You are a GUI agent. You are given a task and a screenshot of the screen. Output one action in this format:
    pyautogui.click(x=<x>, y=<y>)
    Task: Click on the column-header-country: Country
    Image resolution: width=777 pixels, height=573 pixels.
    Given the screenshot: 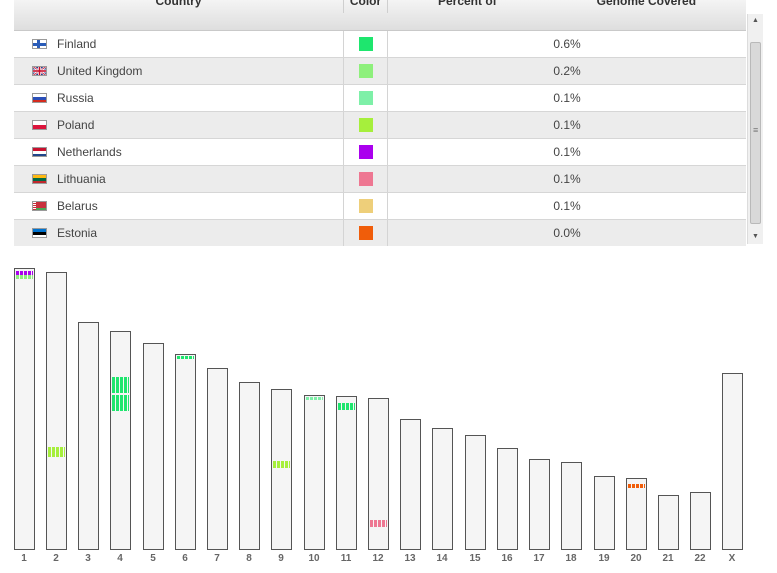 What is the action you would take?
    pyautogui.click(x=179, y=6)
    